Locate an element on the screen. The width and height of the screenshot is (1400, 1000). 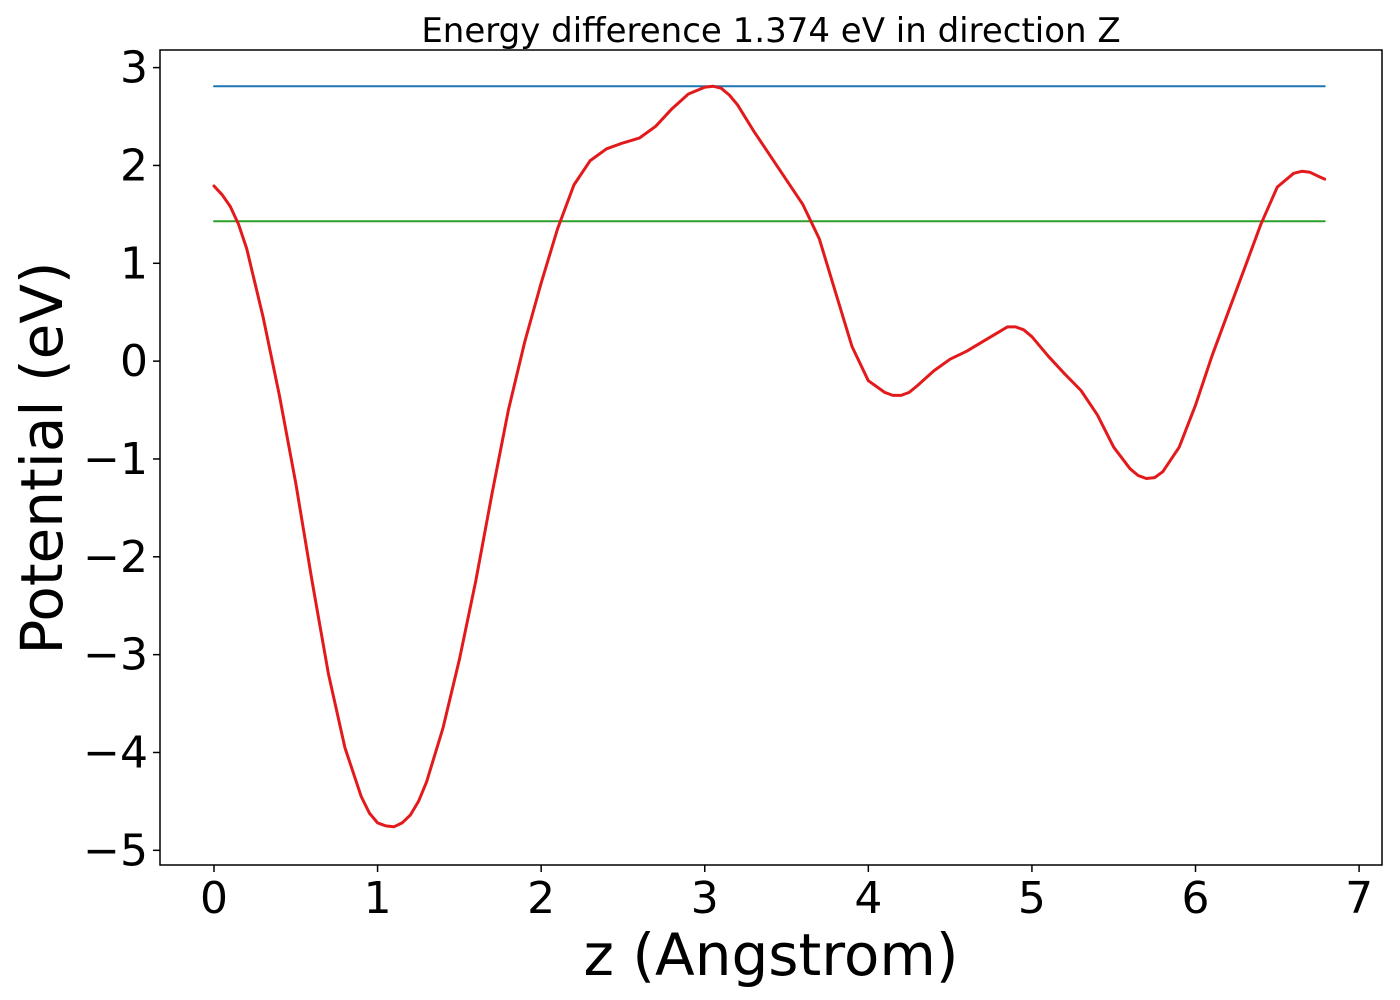
x-axis-ticks: 0 1 2 3 4 5 6 7 is located at coordinates (786, 894).